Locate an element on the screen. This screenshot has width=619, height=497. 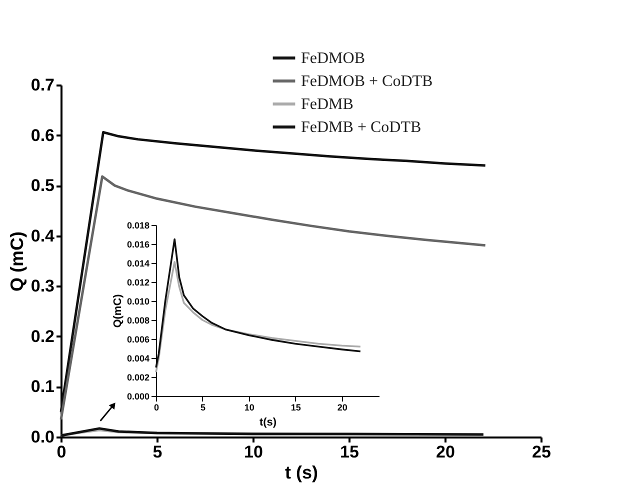
y-axis-title: Q (mC) is located at coordinates (16, 262).